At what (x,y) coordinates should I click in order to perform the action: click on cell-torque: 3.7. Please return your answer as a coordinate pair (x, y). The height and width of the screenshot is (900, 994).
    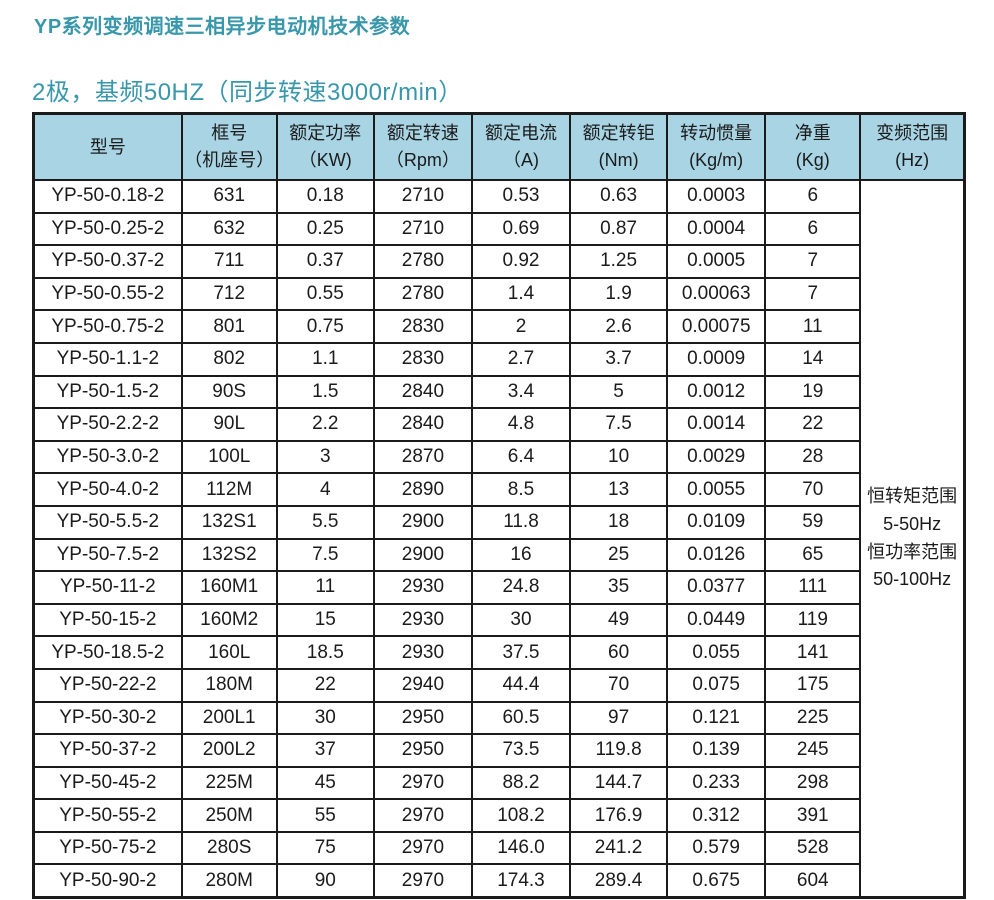
    Looking at the image, I should click on (619, 359).